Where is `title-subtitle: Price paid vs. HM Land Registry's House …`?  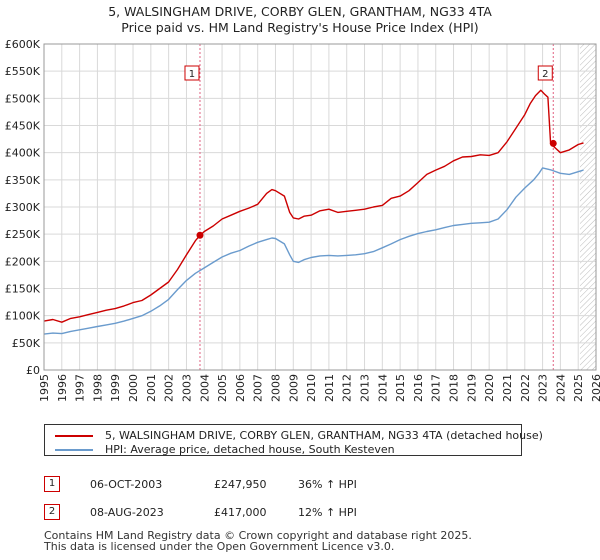
title-subtitle: Price paid vs. HM Land Registry's House … is located at coordinates (300, 27).